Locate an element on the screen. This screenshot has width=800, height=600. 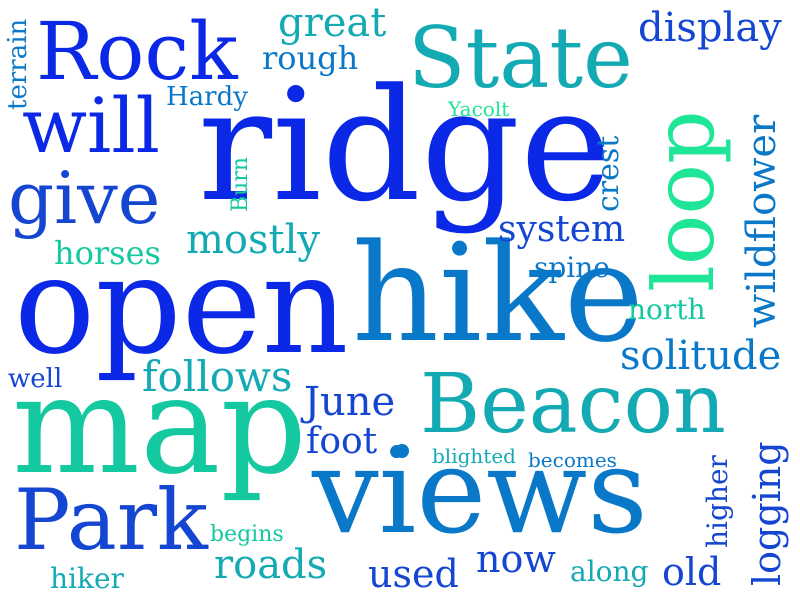
word-burn: Burn is located at coordinates (240, 184).